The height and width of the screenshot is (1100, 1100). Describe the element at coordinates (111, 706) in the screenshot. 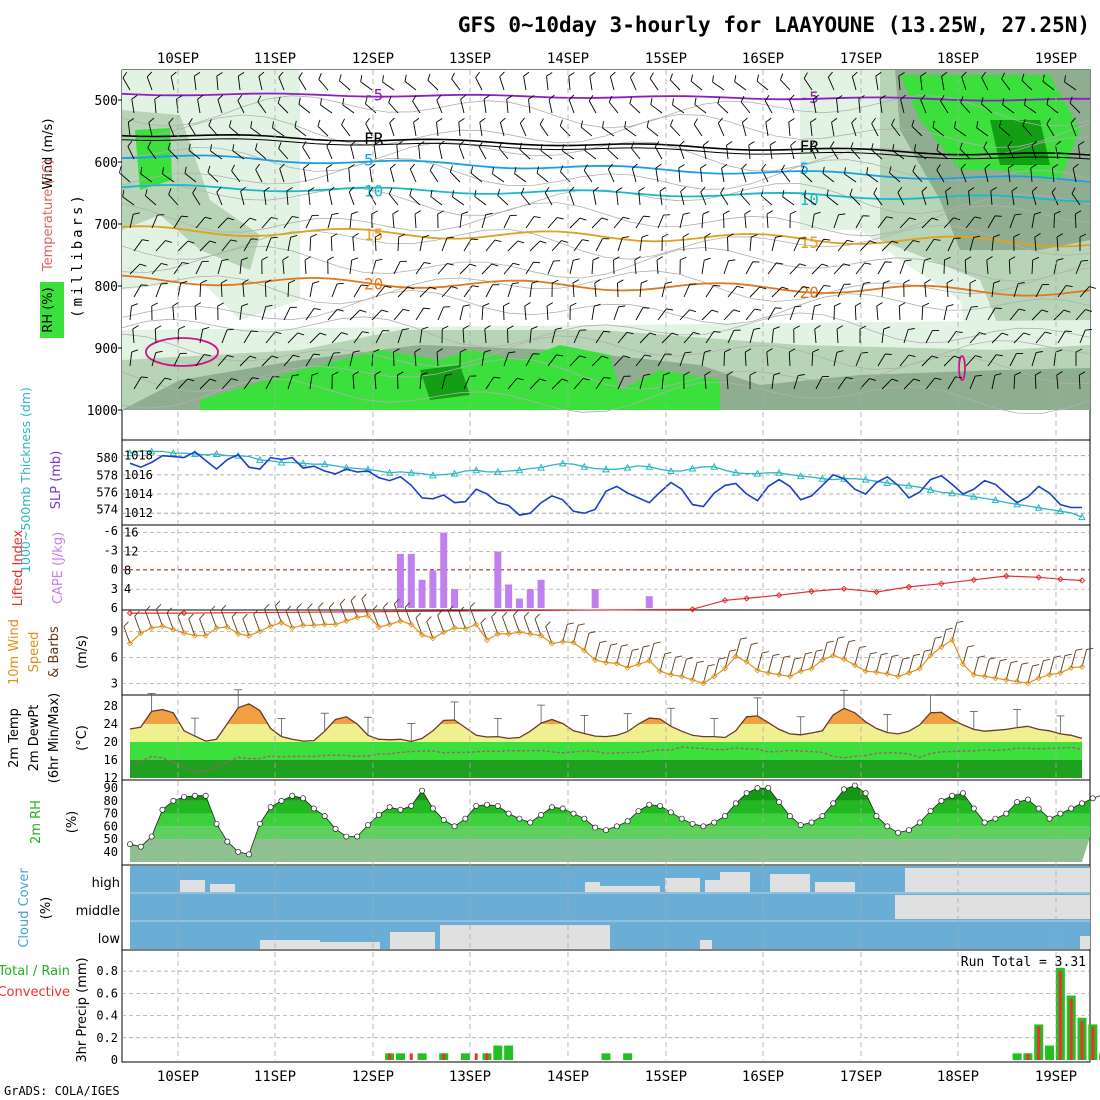

I see `temp-tick: 28` at that location.